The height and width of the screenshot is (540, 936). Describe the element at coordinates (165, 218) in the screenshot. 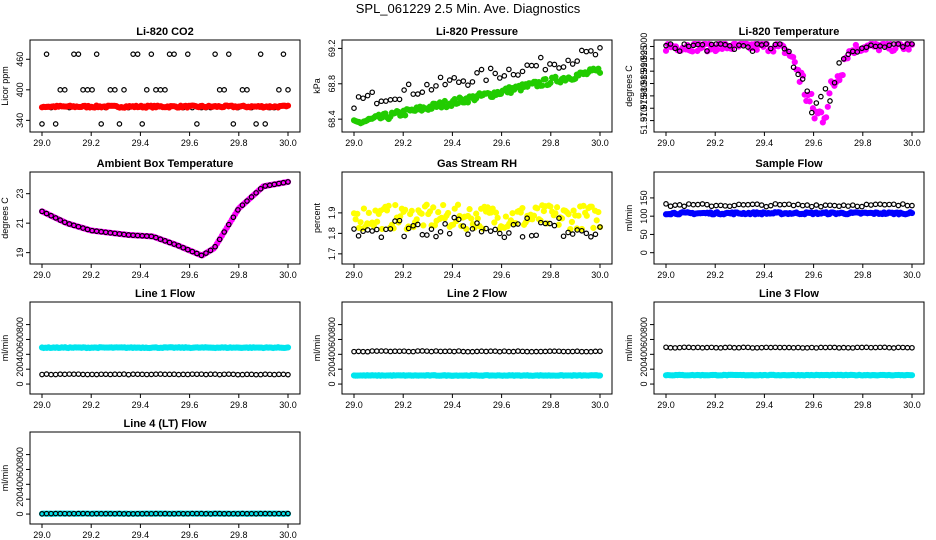

I see `series-magenta` at that location.